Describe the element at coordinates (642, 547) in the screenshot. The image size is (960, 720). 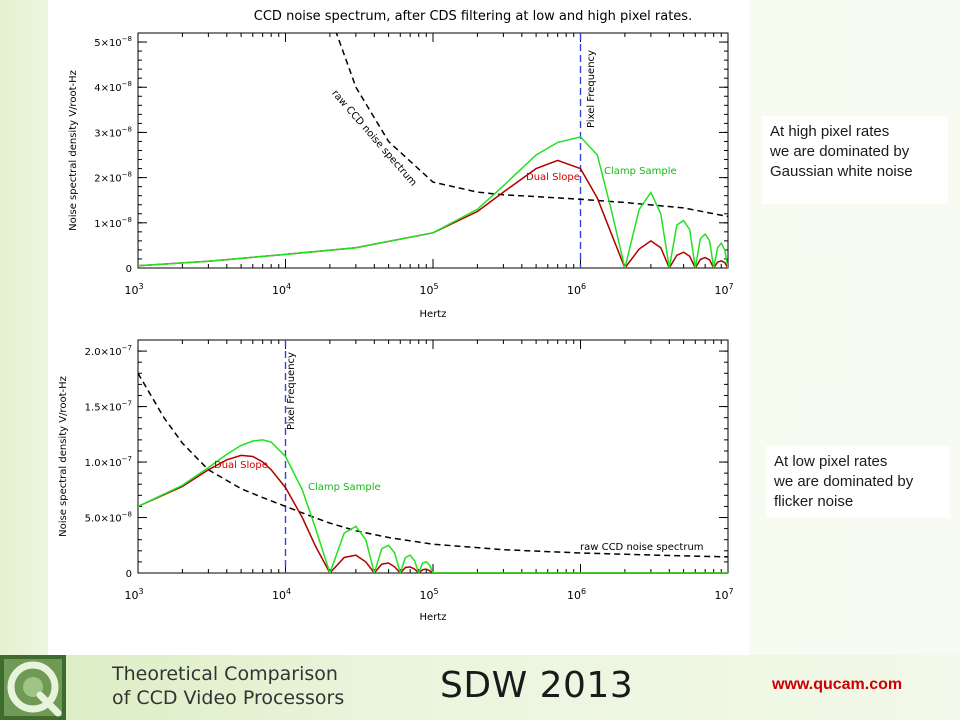
I see `raw-ccd-noise-label: raw CCD noise spectrum` at that location.